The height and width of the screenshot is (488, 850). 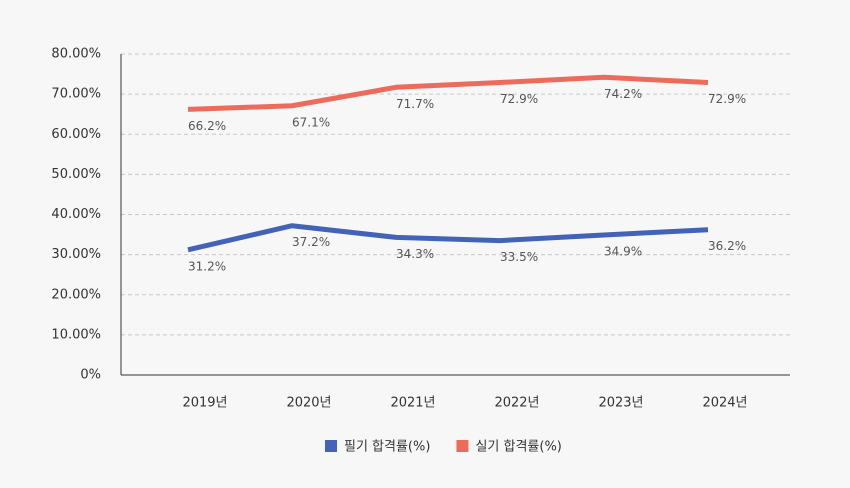 I want to click on y-tick-label: 30.00%, so click(x=76, y=254).